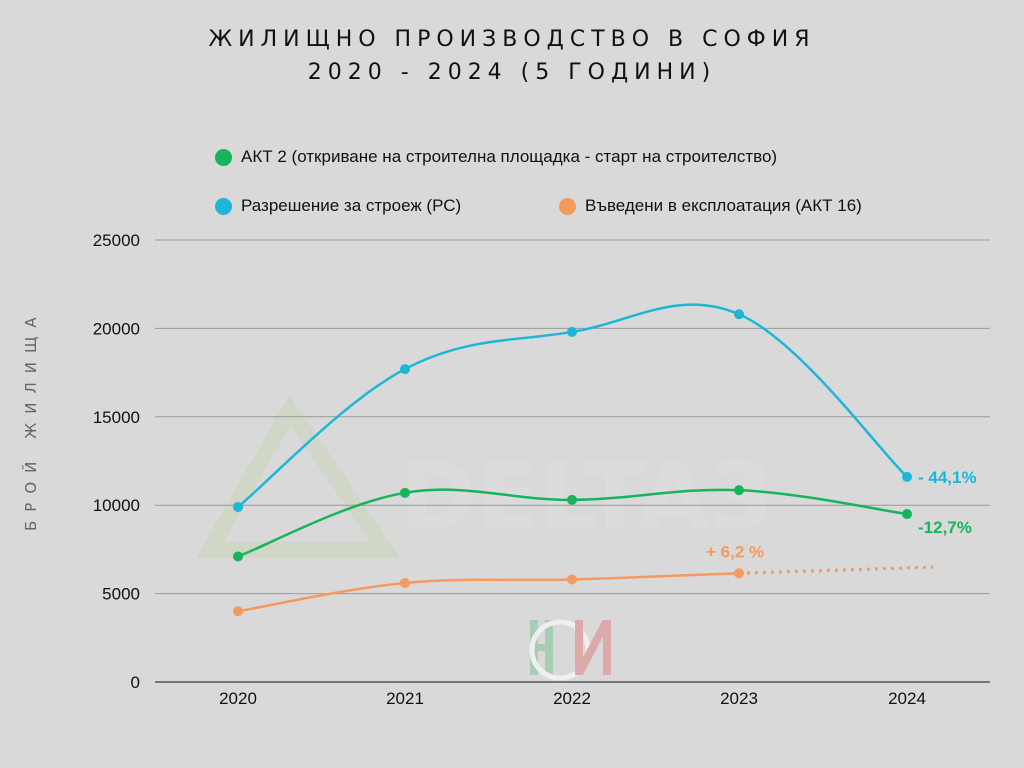 Image resolution: width=1024 pixels, height=768 pixels. I want to click on legend-label-rs: Разрешение за строеж (РС), so click(351, 205).